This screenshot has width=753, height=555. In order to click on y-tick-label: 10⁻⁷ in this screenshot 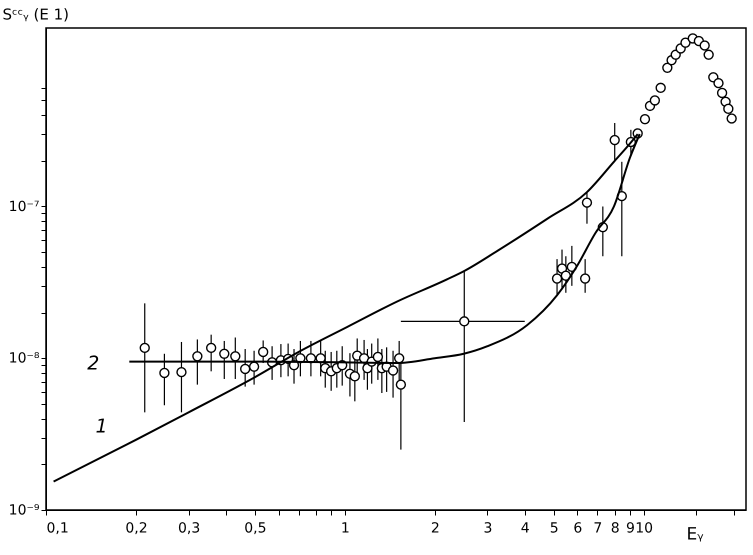, I will do `click(24, 206)`.